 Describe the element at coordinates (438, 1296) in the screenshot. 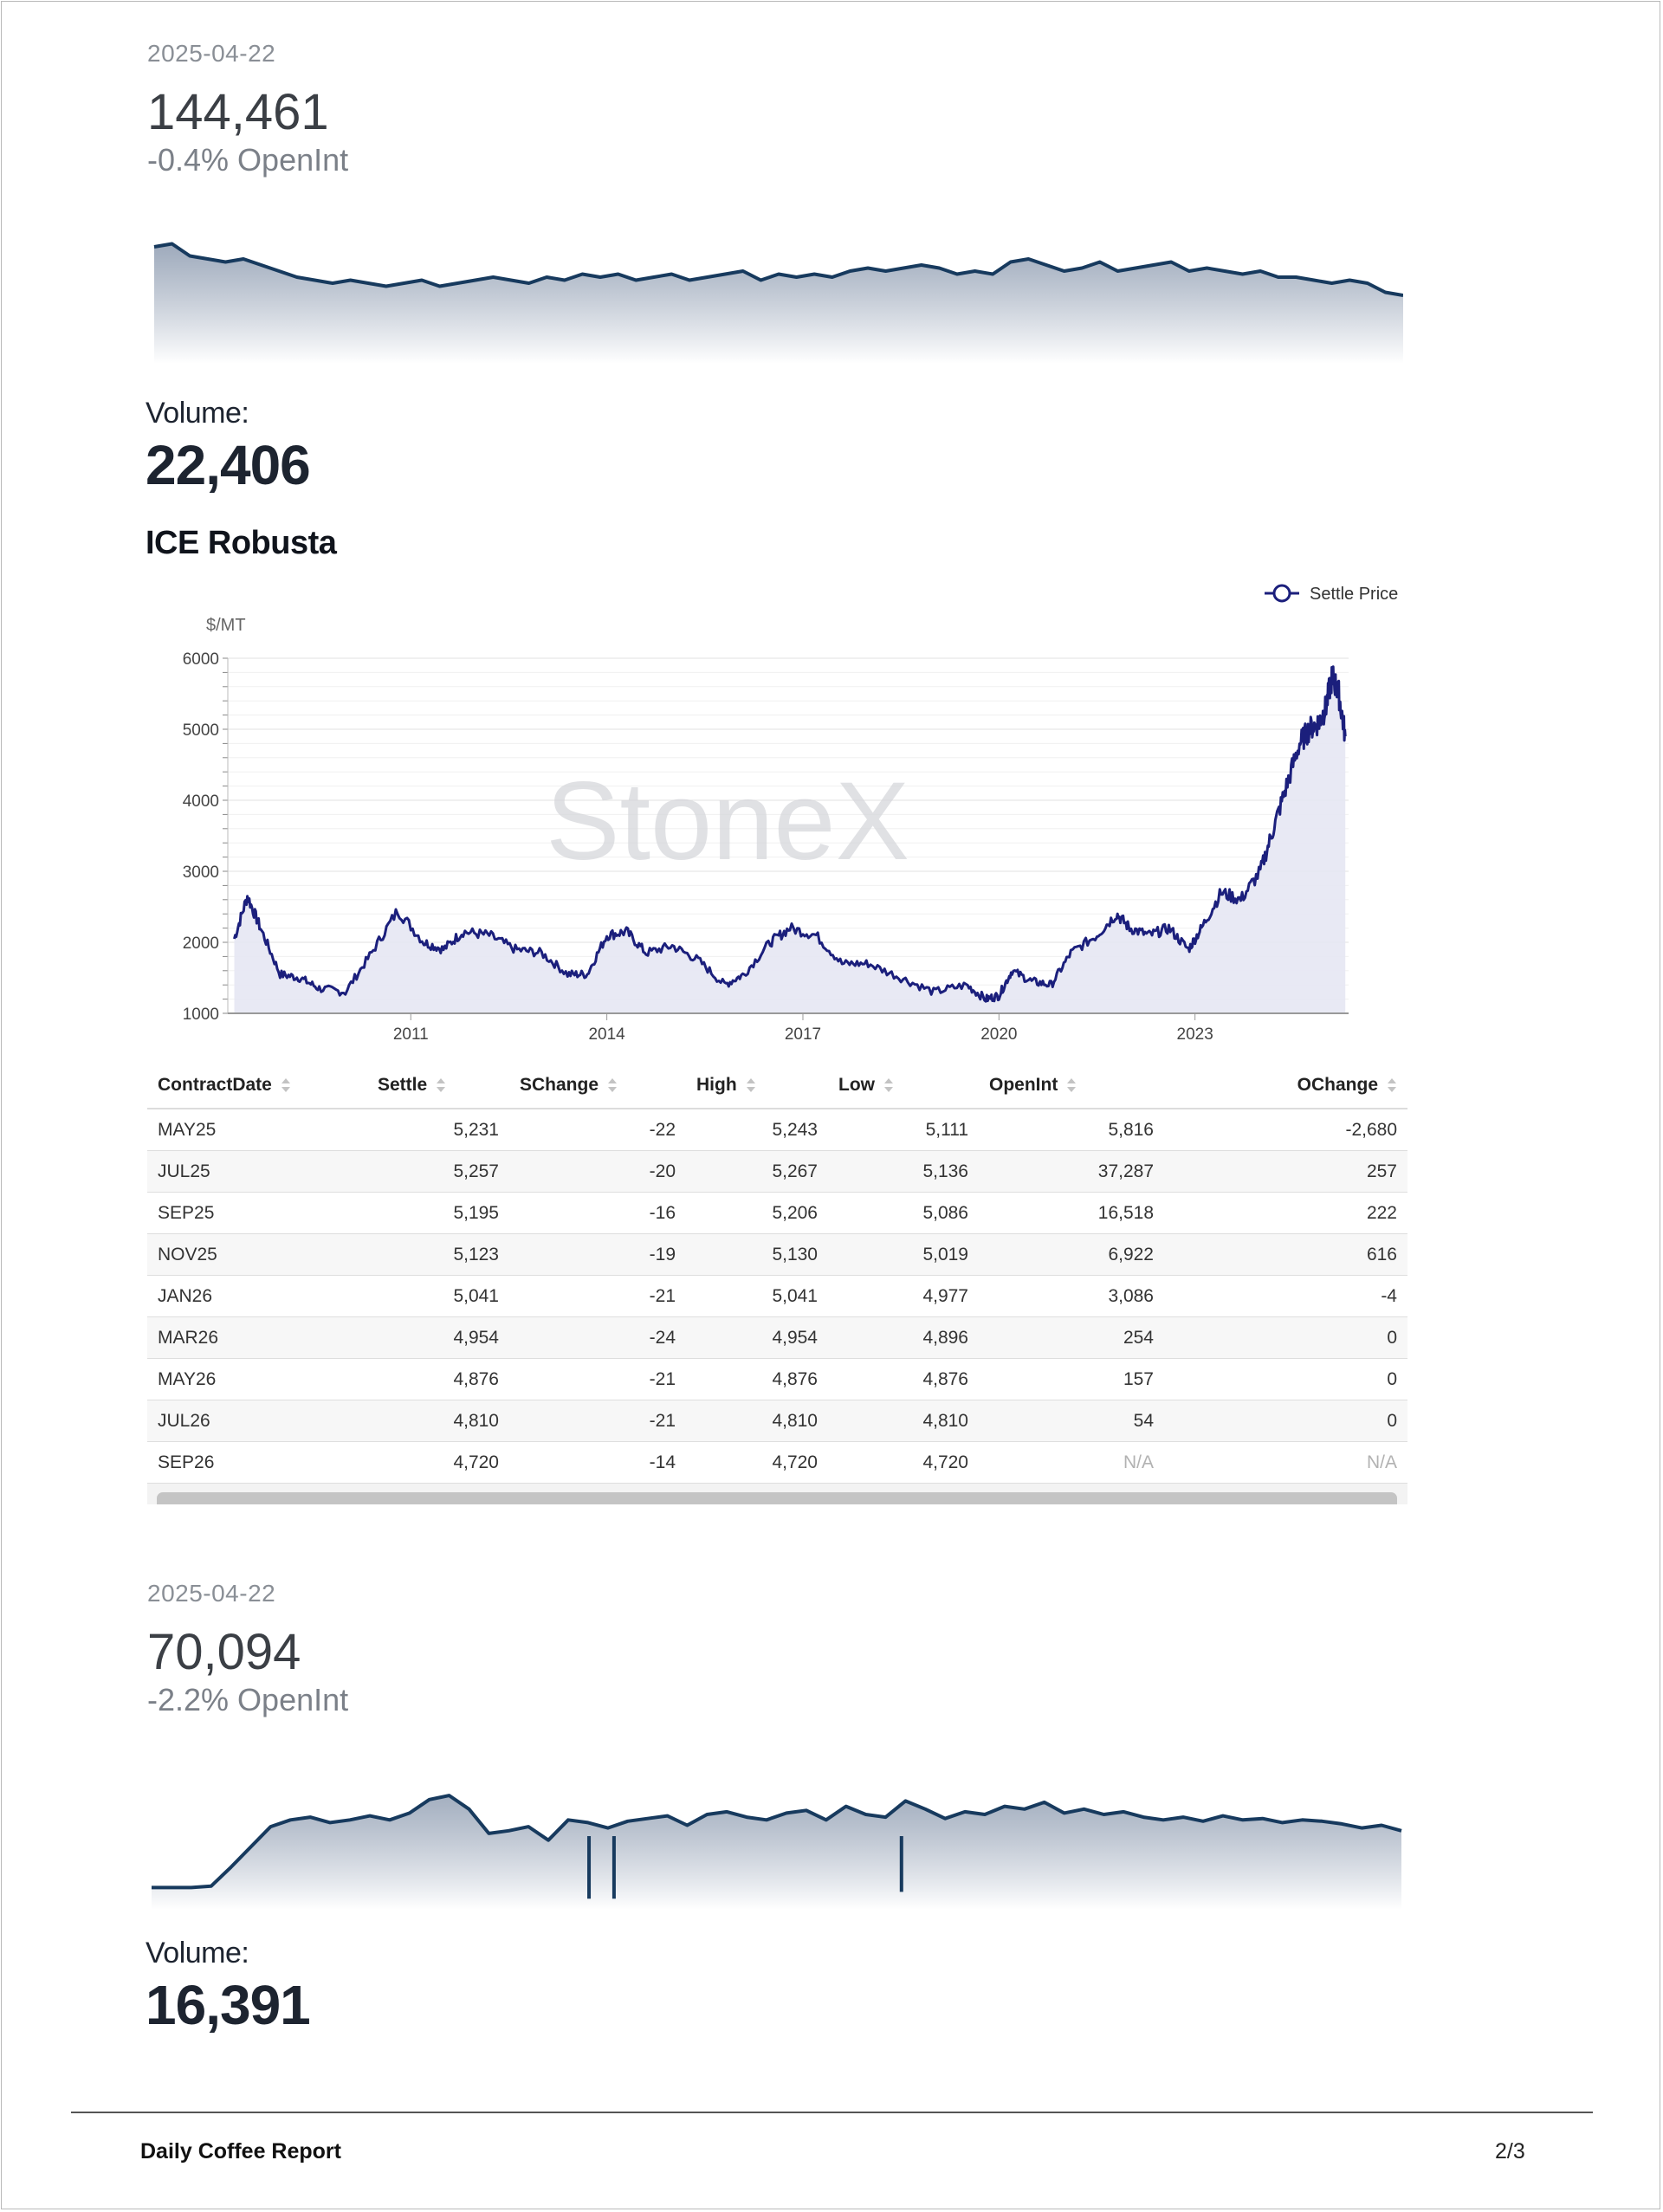

I see `cell-settle: 5,041` at that location.